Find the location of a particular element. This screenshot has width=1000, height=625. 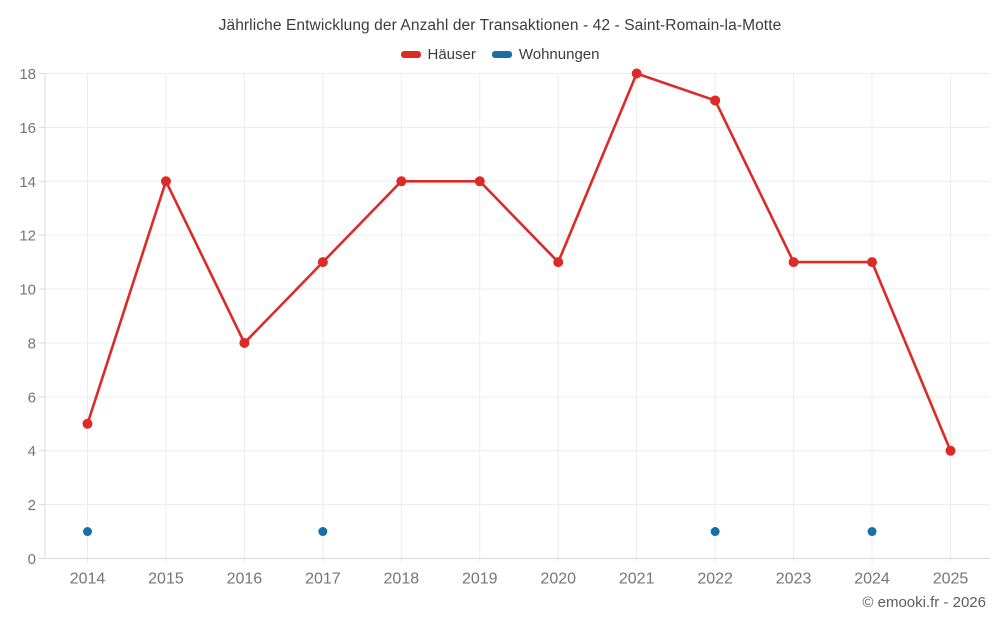

x-tick-label: 2017 is located at coordinates (323, 579).